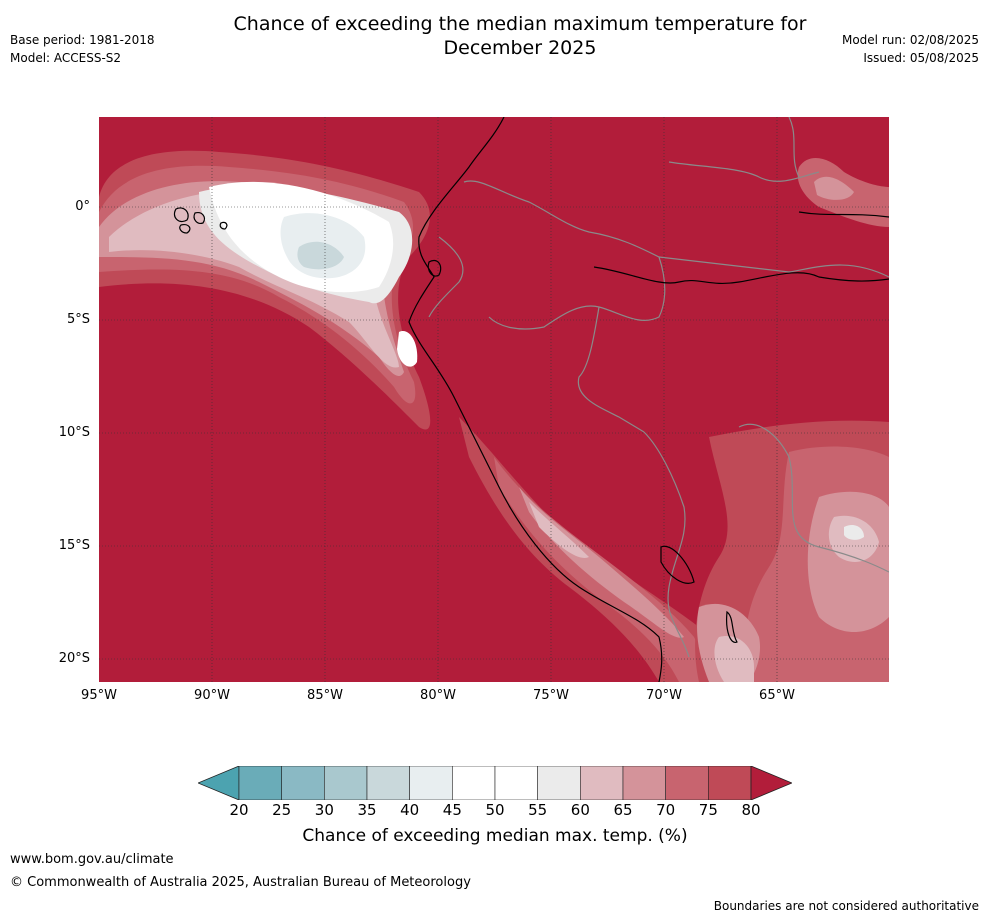  I want to click on colorbar-svg, so click(495, 783).